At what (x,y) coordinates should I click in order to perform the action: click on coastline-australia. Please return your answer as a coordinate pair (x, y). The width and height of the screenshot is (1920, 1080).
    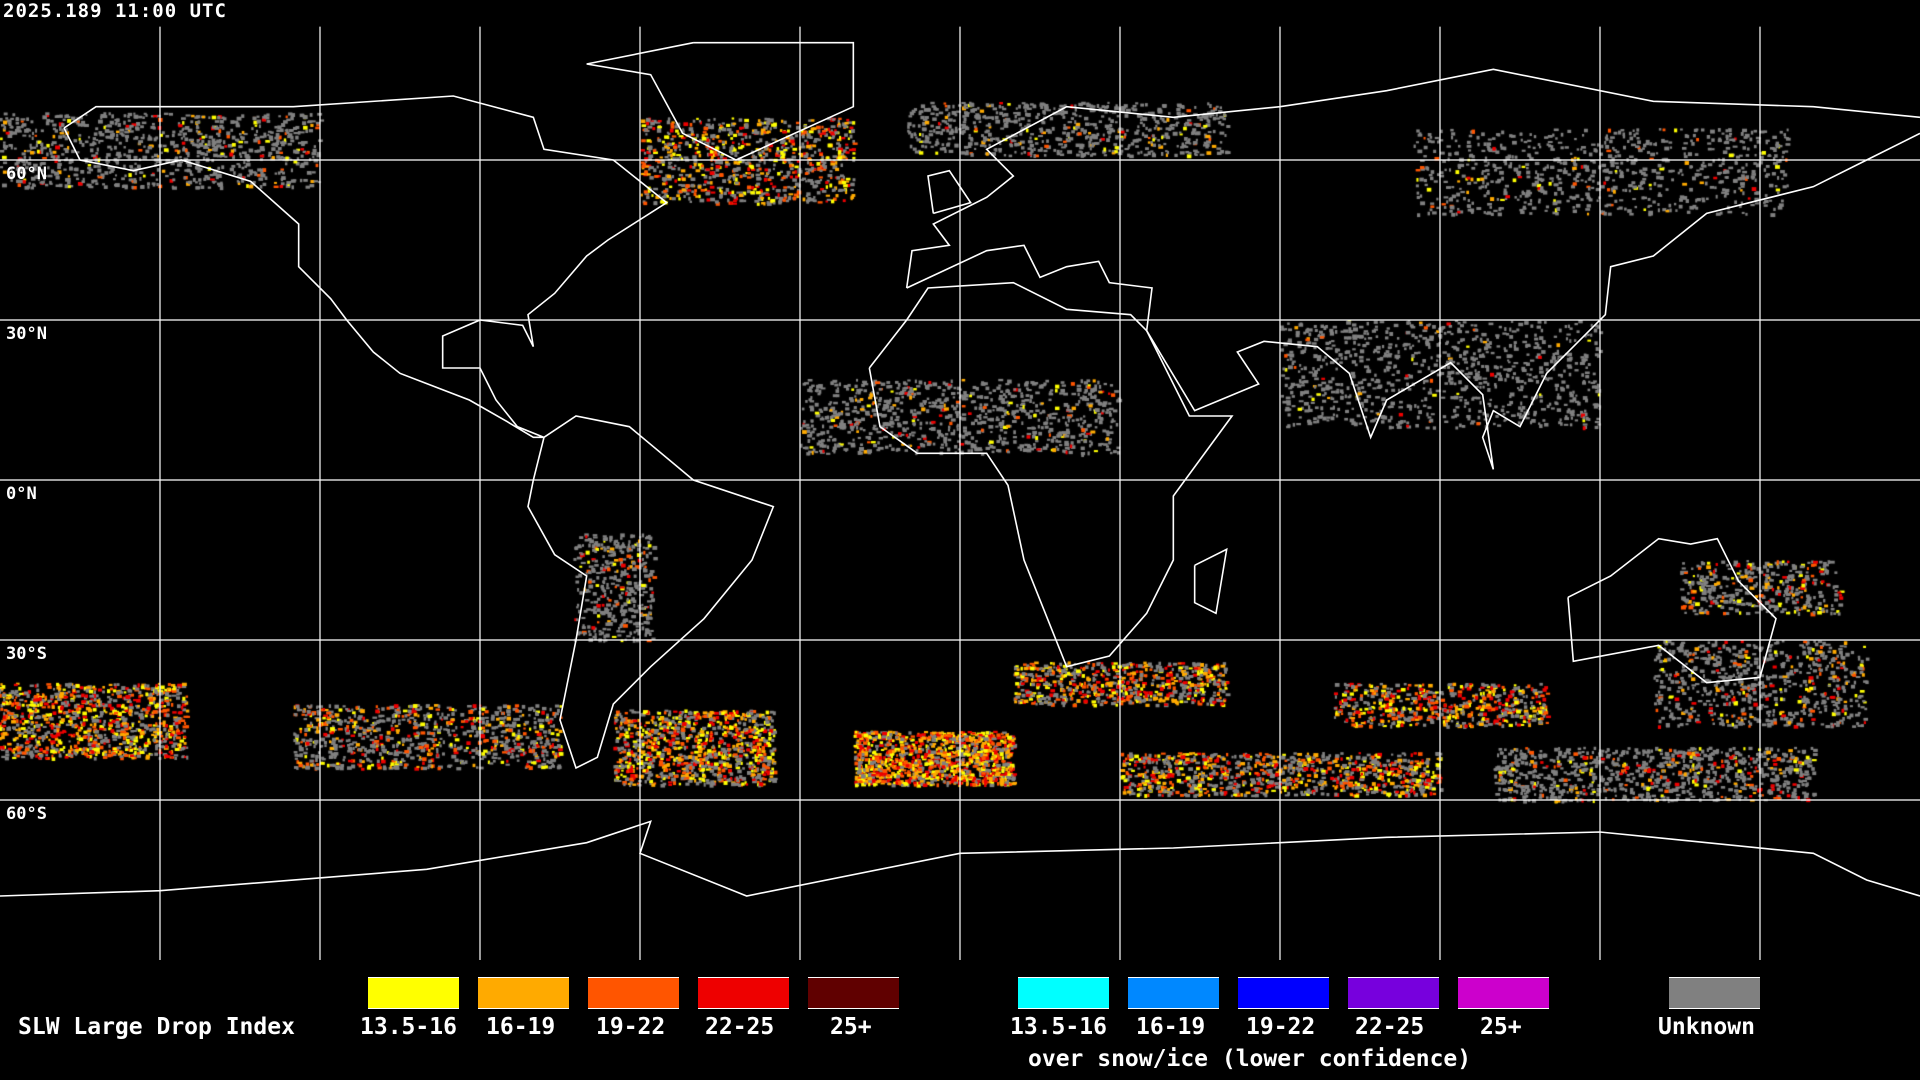
    Looking at the image, I should click on (1672, 610).